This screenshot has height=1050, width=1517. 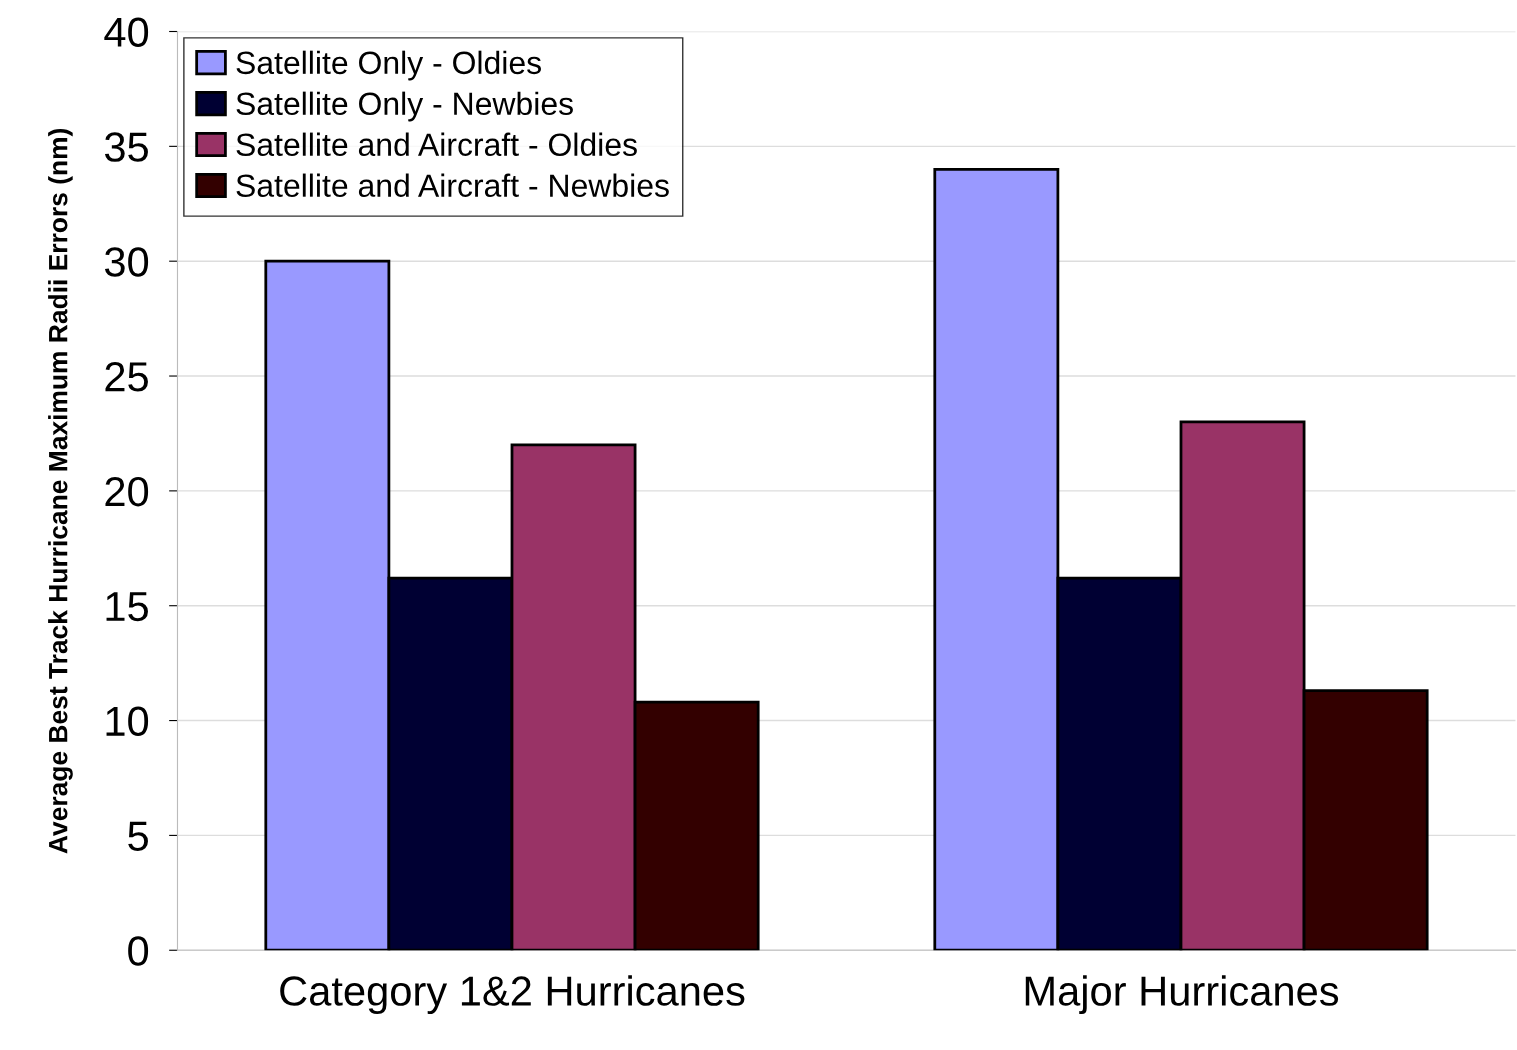 I want to click on y-tick-label: 15, so click(x=127, y=607).